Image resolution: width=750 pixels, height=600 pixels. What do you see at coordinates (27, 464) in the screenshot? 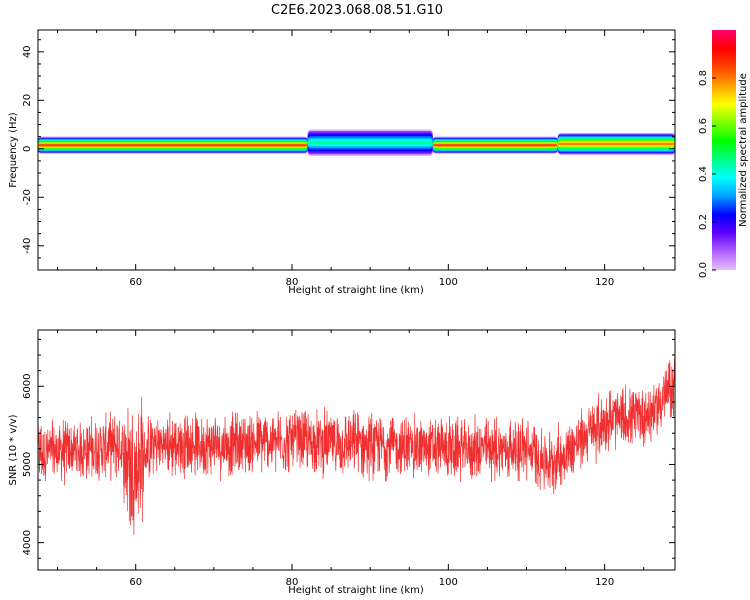
I see `y-tick-label: 5000` at bounding box center [27, 464].